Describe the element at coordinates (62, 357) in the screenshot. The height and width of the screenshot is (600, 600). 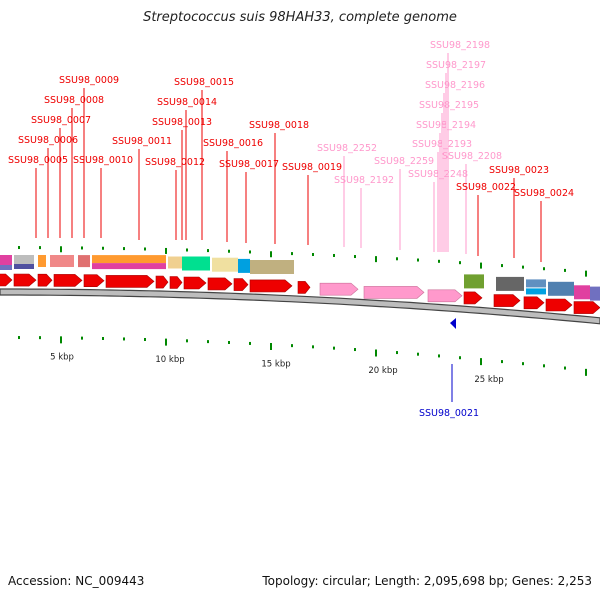
I see `scale-label-5-kbp: 5 kbp` at that location.